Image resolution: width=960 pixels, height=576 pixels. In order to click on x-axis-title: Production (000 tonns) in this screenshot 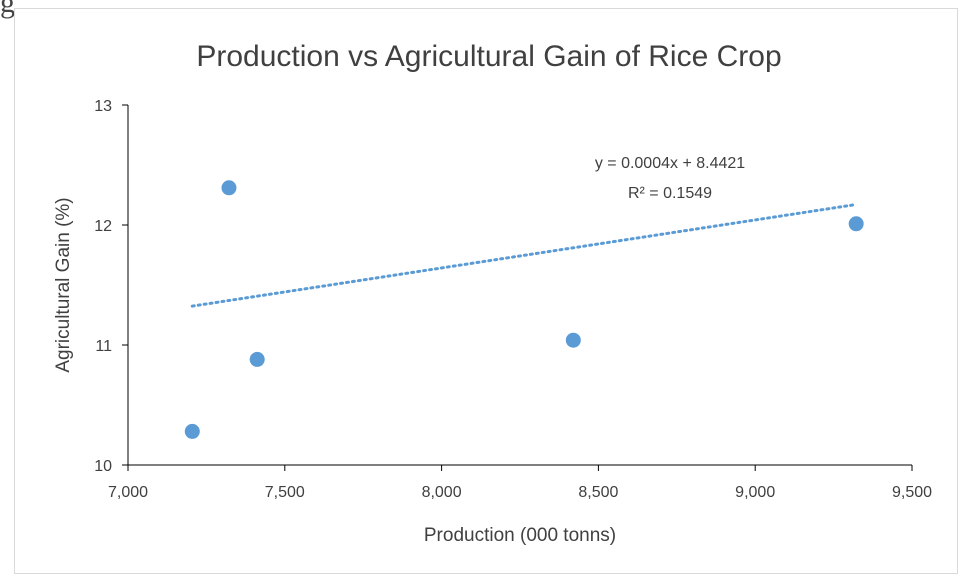, I will do `click(520, 535)`.